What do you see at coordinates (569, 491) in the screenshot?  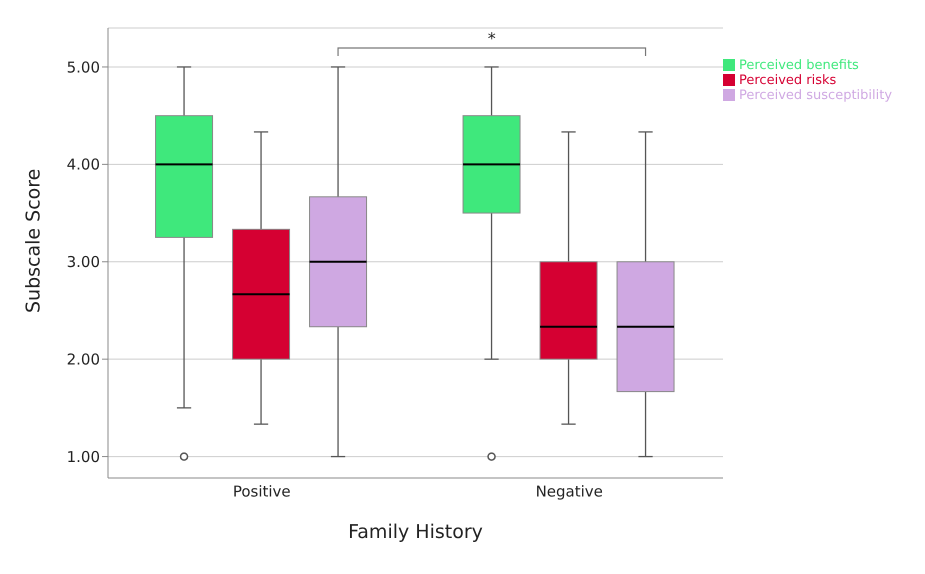 I see `x-tick-label: Negative` at bounding box center [569, 491].